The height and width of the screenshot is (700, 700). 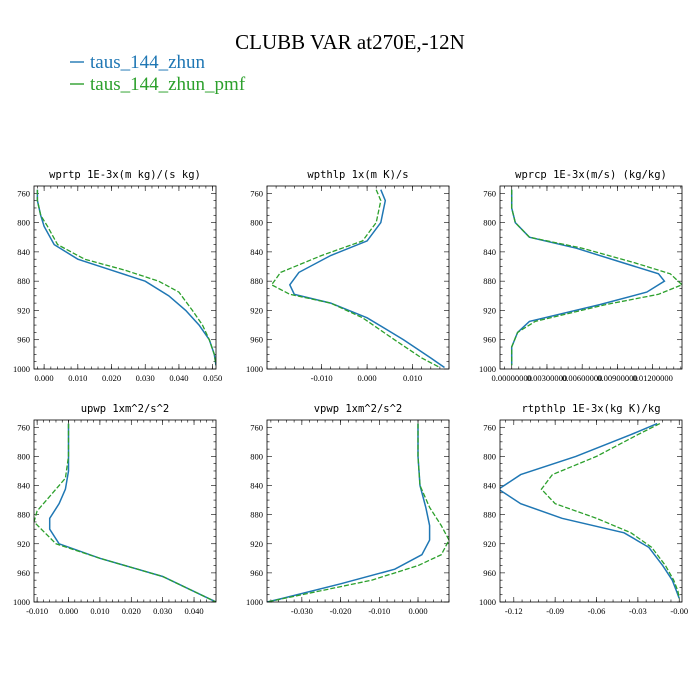 I want to click on x-tick-label: -0.12, so click(x=514, y=611).